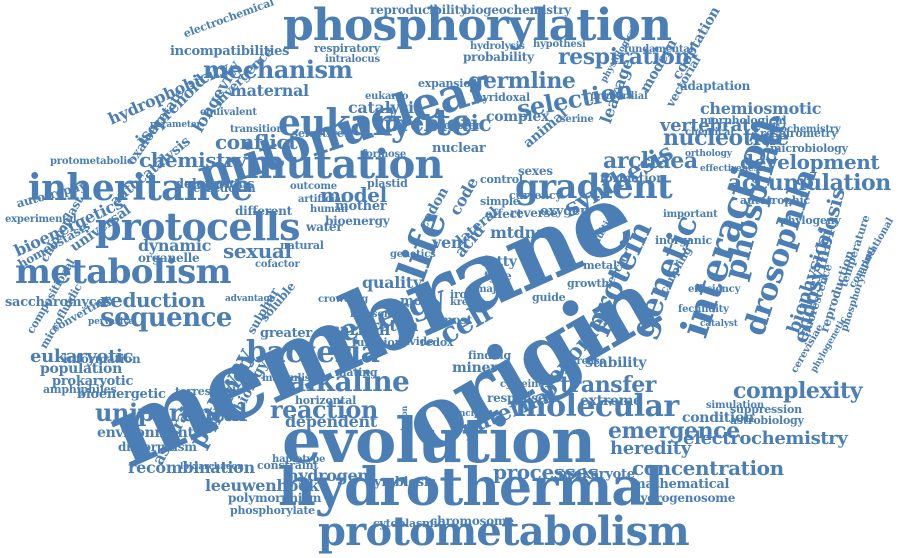 The image size is (900, 558). What do you see at coordinates (632, 178) in the screenshot?
I see `word-formation: formation` at bounding box center [632, 178].